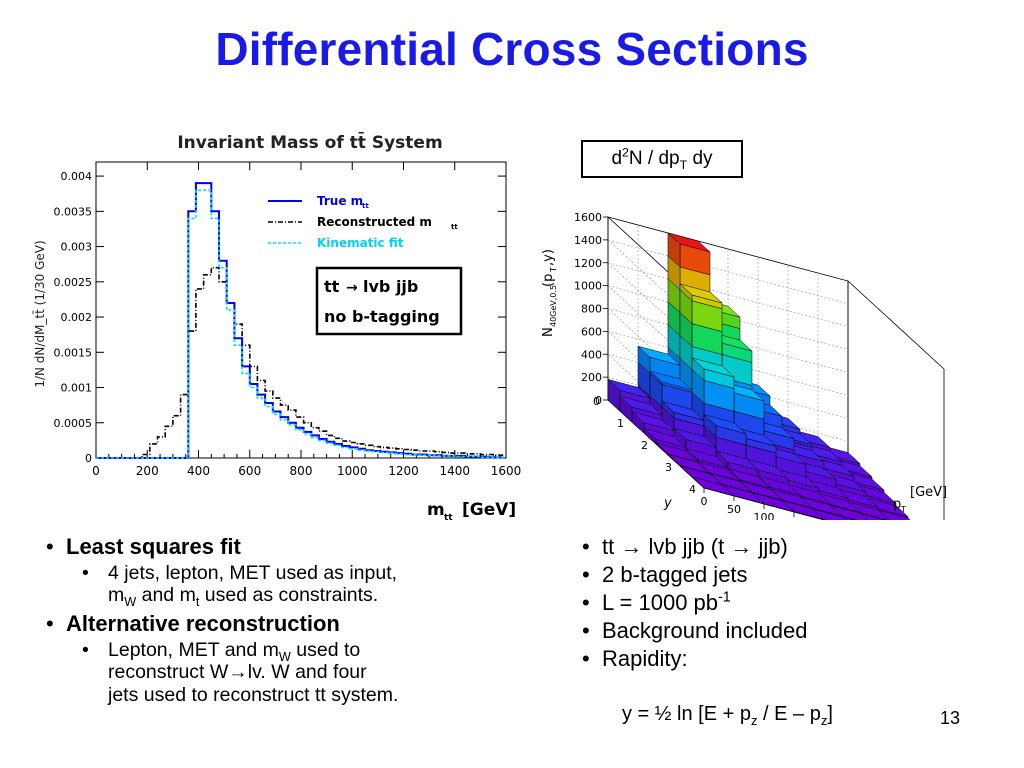 The height and width of the screenshot is (768, 1024). What do you see at coordinates (40, 313) in the screenshot?
I see `y-axis-label: 1/N dN/dM_tt̄ (1/30 GeV)` at bounding box center [40, 313].